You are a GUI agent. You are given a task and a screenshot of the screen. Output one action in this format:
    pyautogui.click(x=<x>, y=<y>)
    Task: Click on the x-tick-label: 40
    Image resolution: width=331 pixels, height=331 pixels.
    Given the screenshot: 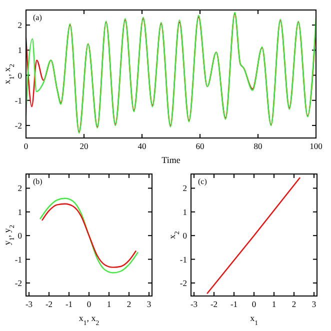 What is the action you would take?
    pyautogui.click(x=142, y=146)
    